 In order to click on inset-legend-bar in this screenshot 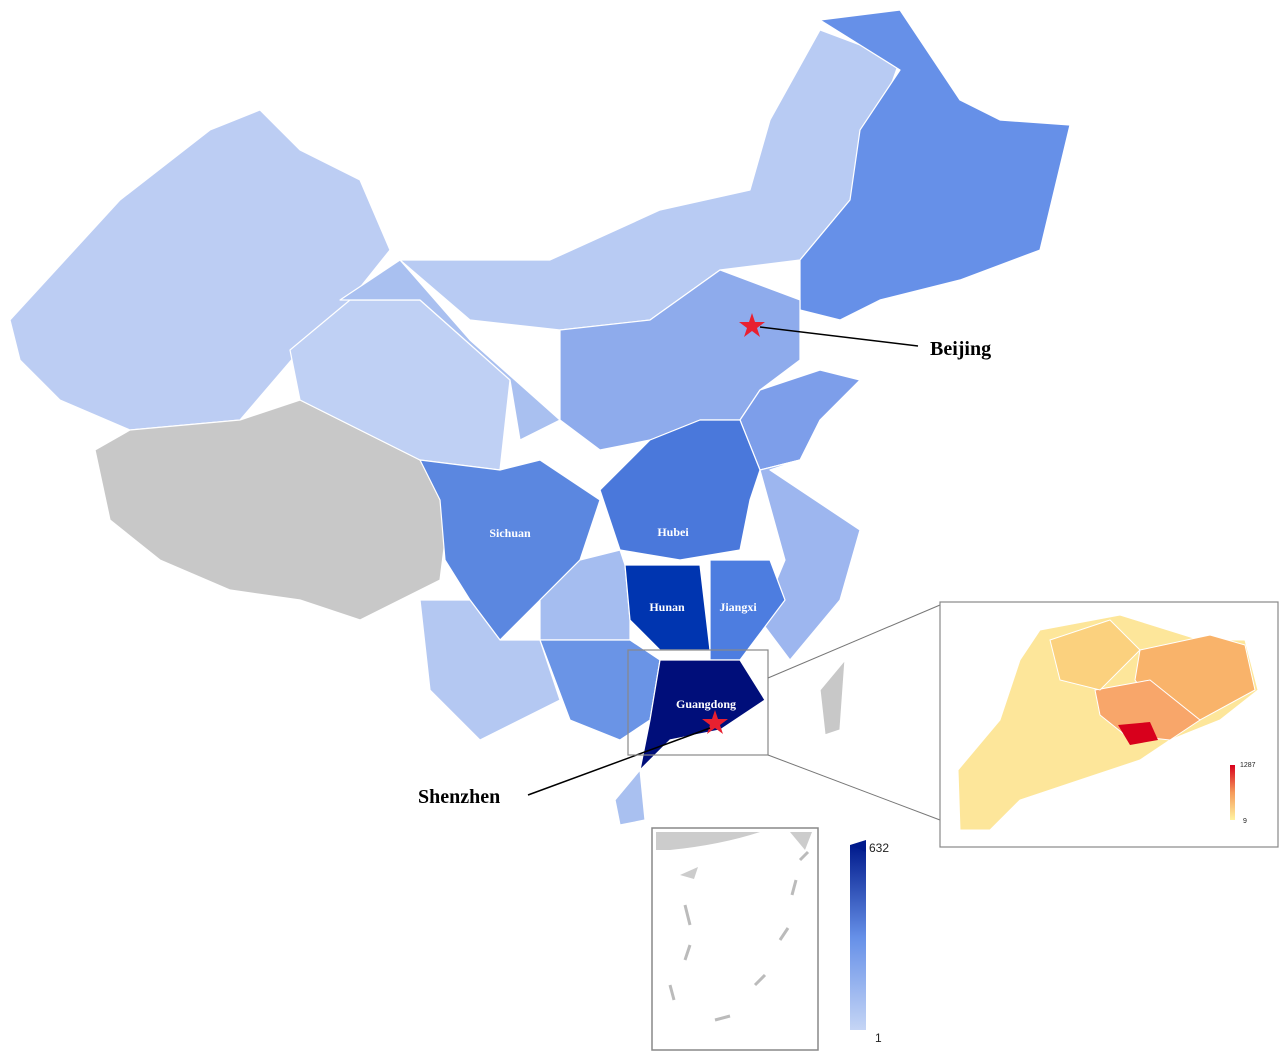, I will do `click(1232, 792)`.